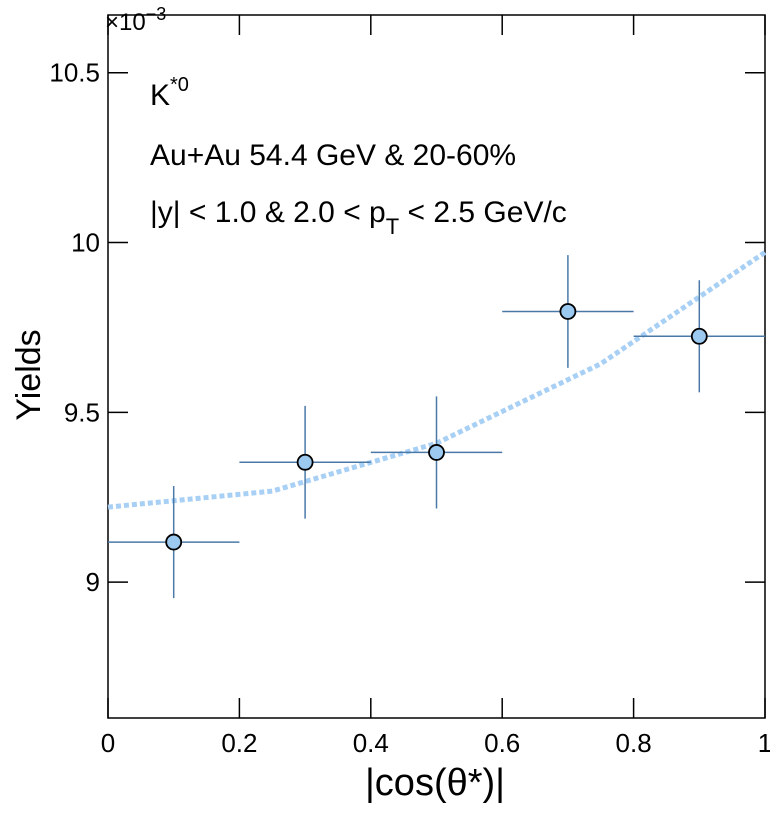 The height and width of the screenshot is (818, 770). I want to click on x-axis-label: |cos(θ*)|, so click(435, 783).